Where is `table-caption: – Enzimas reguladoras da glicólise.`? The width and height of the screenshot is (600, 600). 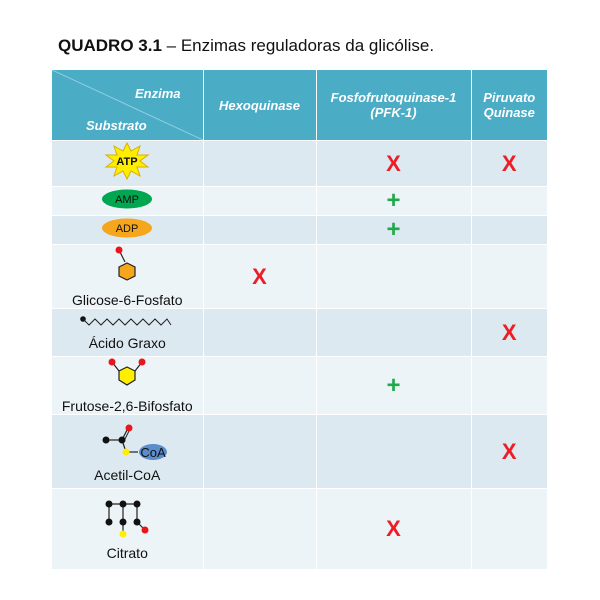 table-caption: – Enzimas reguladoras da glicólise. is located at coordinates (298, 45).